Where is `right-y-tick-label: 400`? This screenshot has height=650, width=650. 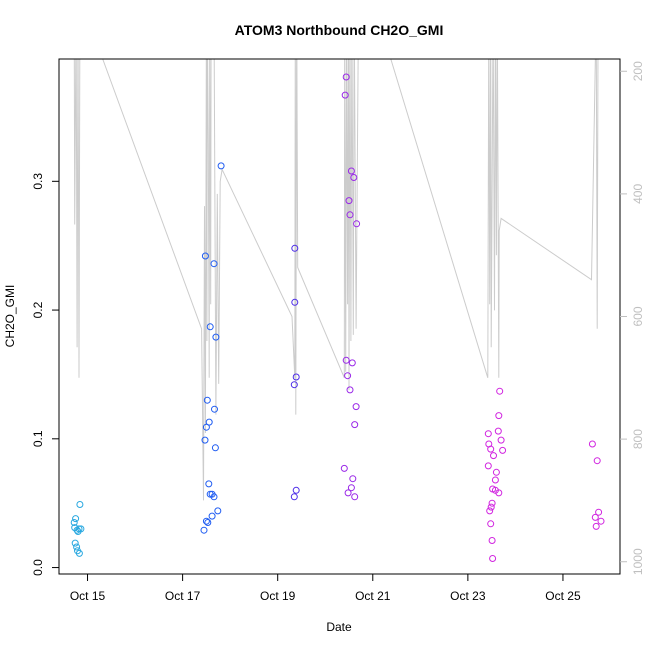
right-y-tick-label: 400 is located at coordinates (638, 194).